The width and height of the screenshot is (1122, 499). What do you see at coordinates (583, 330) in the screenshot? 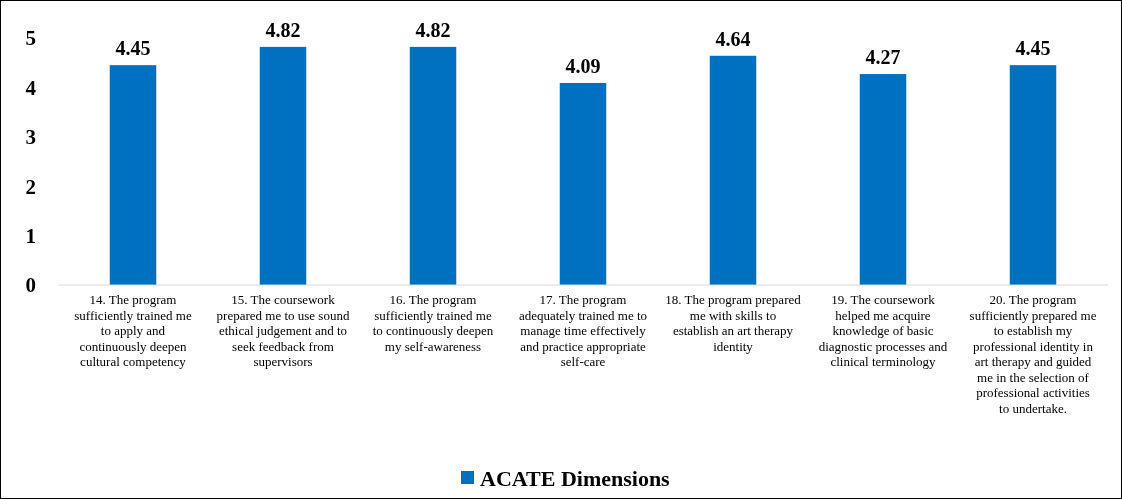
I see `x-tick-label: 17. The program adequately trained me to manage time effectively and practice appropriate self-care` at bounding box center [583, 330].